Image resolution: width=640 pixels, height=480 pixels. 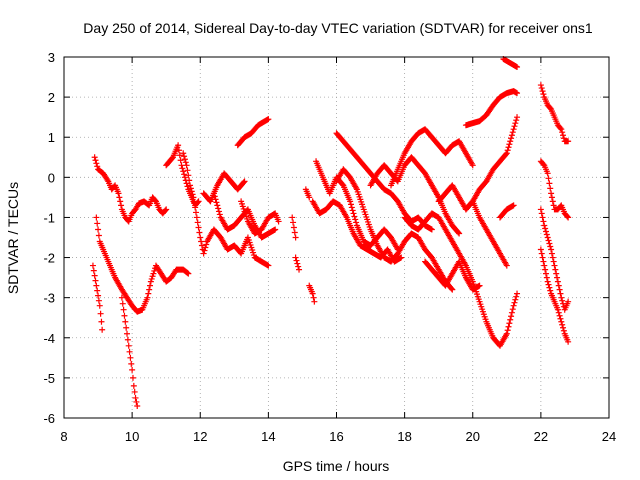 I want to click on x-tick-label: 22, so click(x=541, y=436).